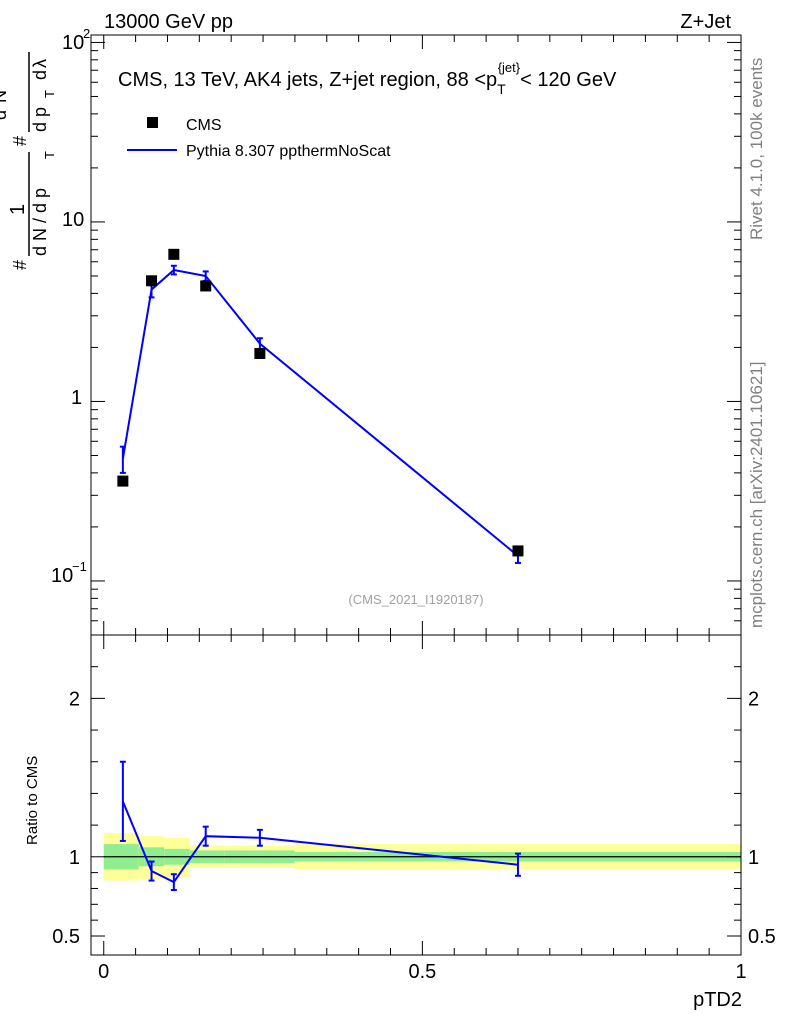 The width and height of the screenshot is (786, 1024). I want to click on x-tick-label: 1, so click(740, 972).